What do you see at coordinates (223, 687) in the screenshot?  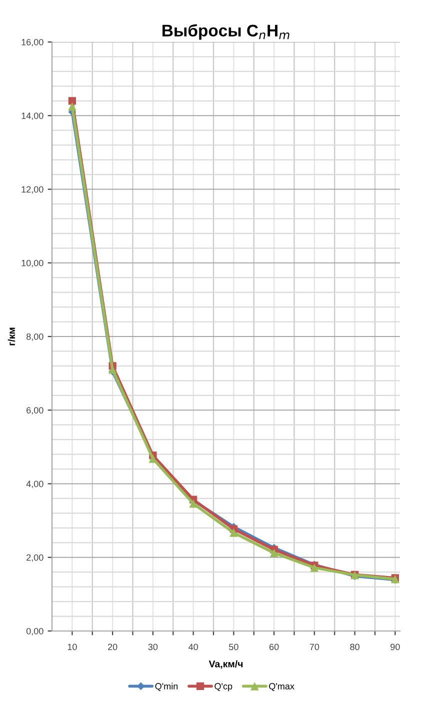 I see `legend-label: Q'cp` at bounding box center [223, 687].